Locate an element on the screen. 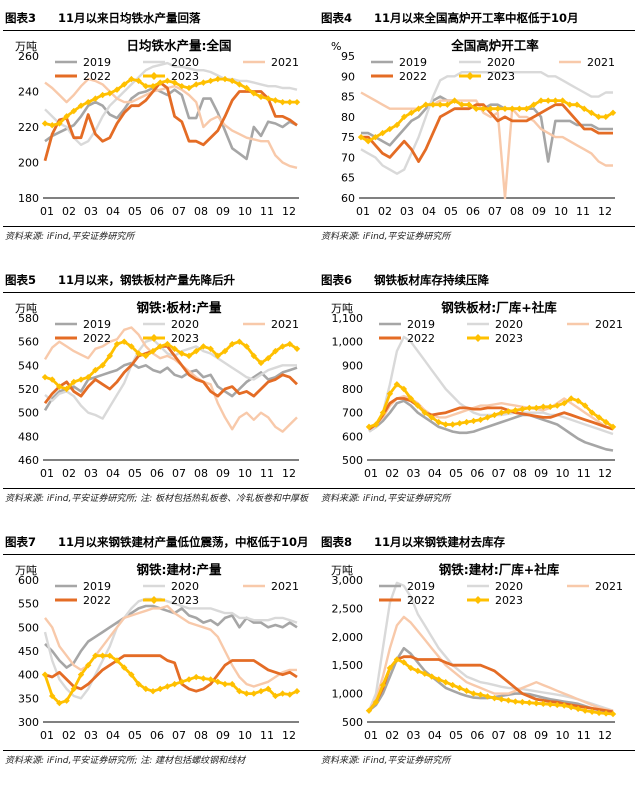 Image resolution: width=638 pixels, height=786 pixels. figure-number: 图表3 is located at coordinates (21, 18).